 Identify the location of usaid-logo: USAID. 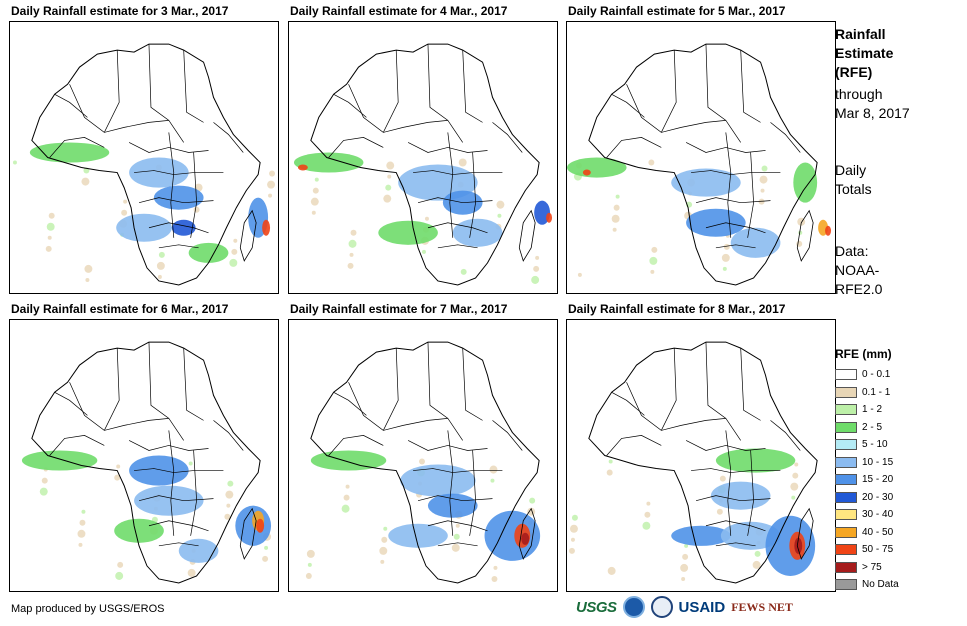
(702, 607).